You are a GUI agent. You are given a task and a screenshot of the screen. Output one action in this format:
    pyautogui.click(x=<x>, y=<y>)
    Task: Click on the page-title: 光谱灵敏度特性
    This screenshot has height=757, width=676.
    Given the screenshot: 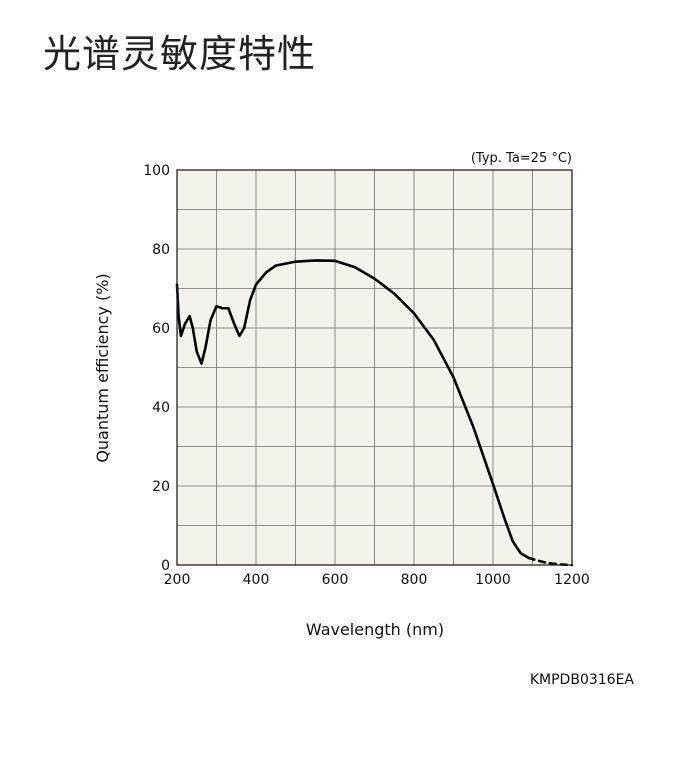 What is the action you would take?
    pyautogui.click(x=180, y=54)
    